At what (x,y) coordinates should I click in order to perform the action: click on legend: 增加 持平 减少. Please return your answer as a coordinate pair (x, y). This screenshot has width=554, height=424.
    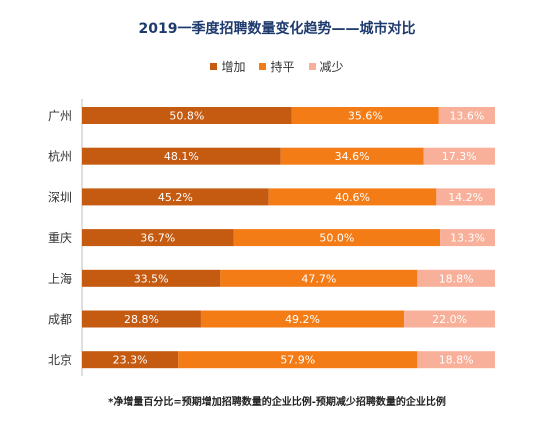
    Looking at the image, I should click on (277, 66).